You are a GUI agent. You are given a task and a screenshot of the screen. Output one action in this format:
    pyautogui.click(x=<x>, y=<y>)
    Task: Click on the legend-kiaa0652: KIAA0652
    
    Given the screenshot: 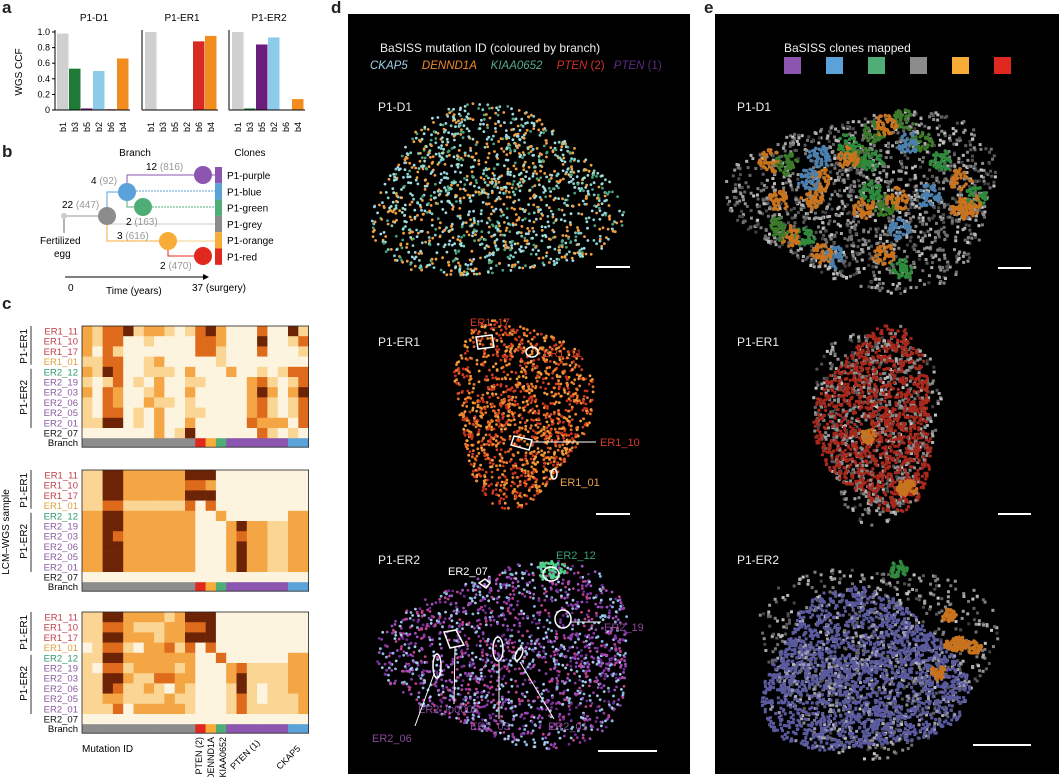 What is the action you would take?
    pyautogui.click(x=517, y=66)
    